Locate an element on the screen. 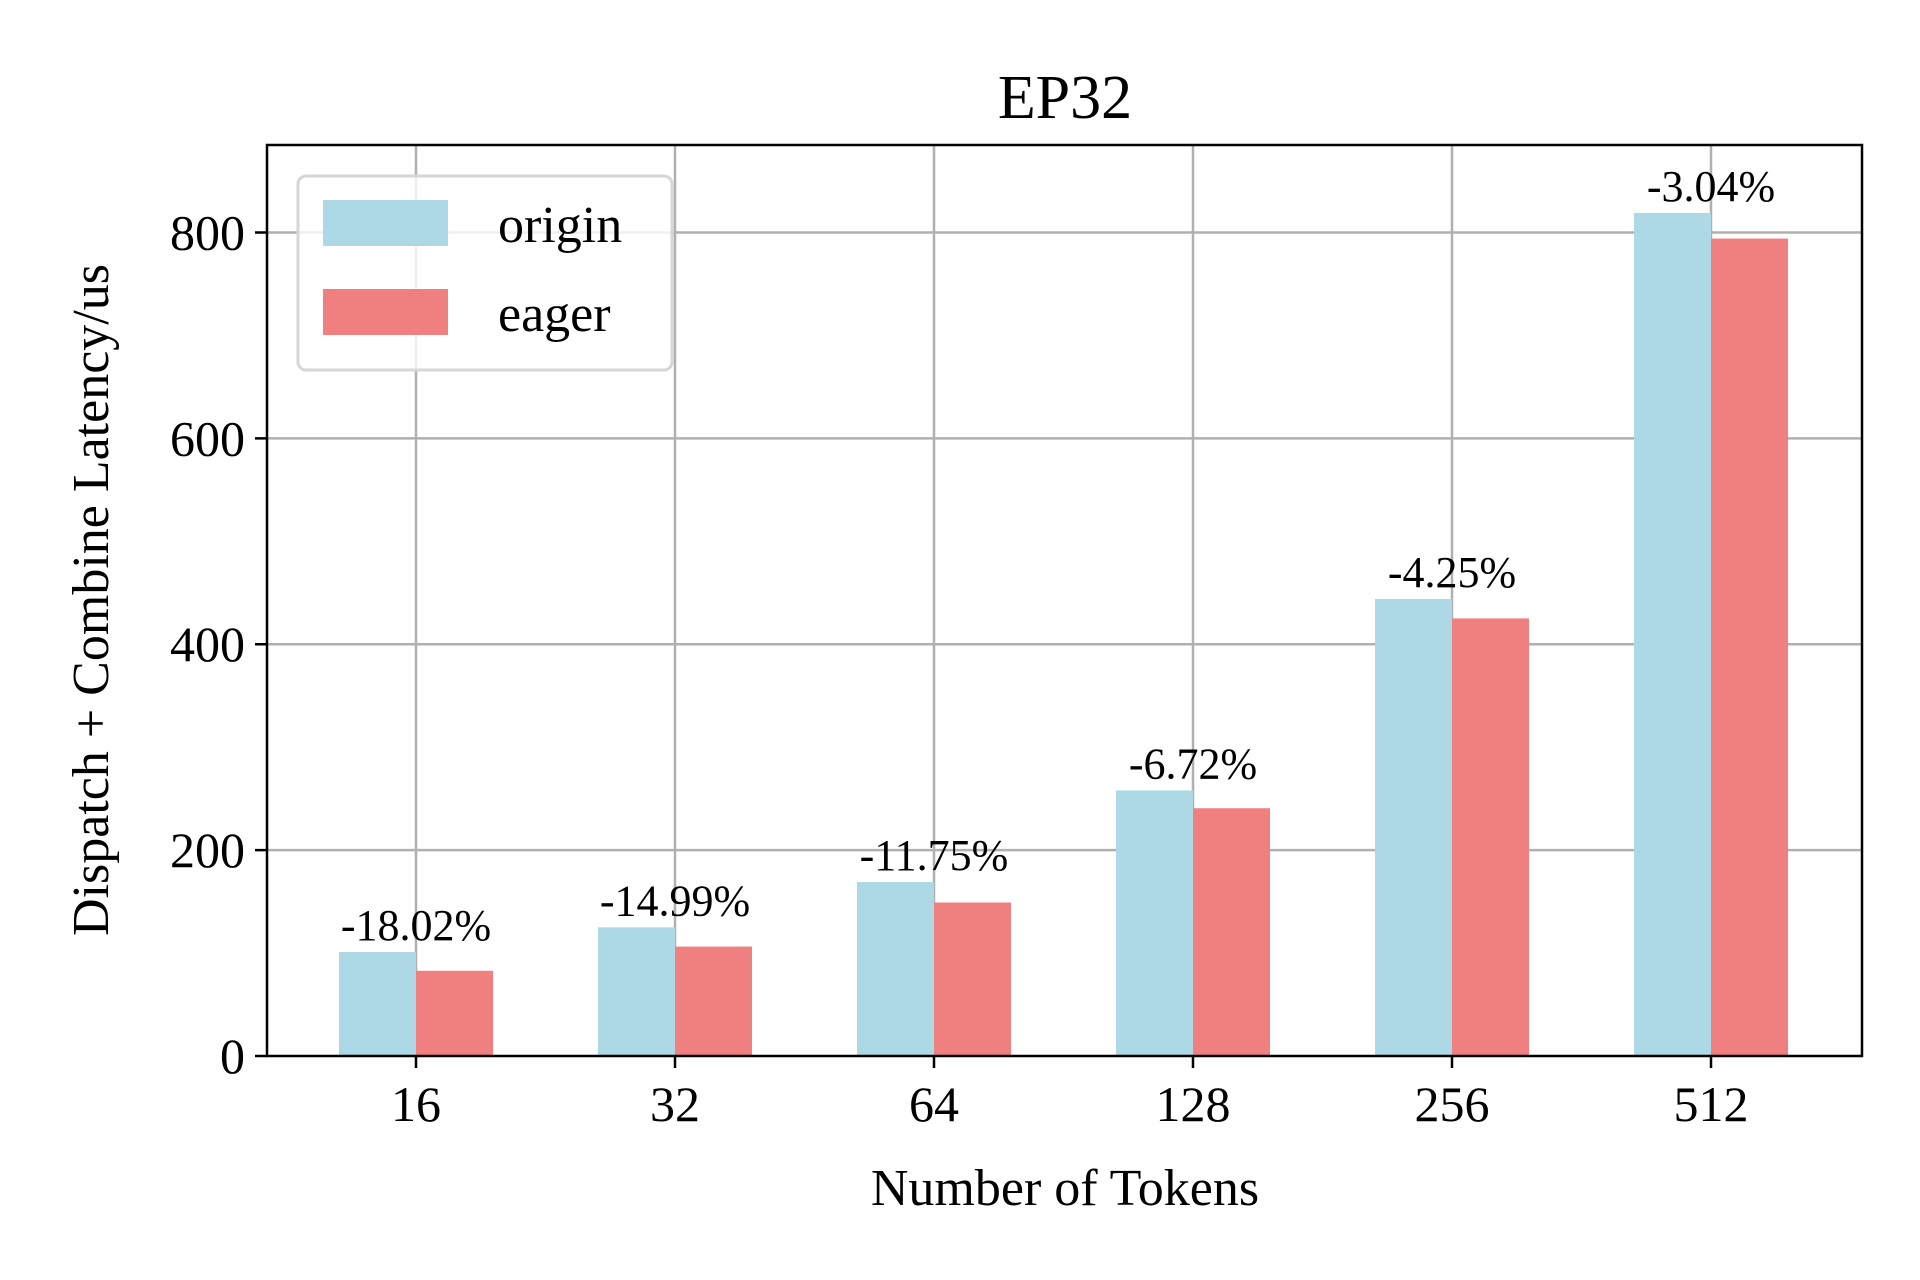  y-tick-label: 800 is located at coordinates (207, 232).